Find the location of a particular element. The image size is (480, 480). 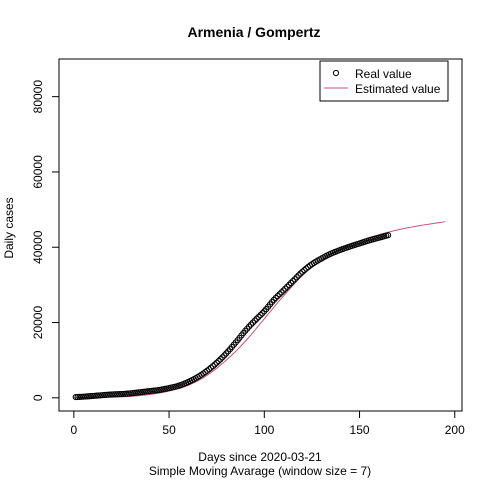

y-axis-label: Daily cases is located at coordinates (9, 227).